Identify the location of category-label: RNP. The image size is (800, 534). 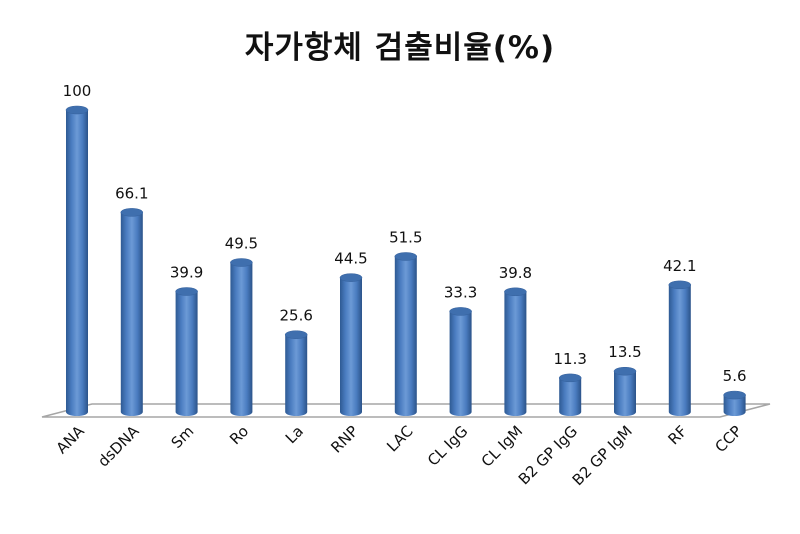
(344, 439).